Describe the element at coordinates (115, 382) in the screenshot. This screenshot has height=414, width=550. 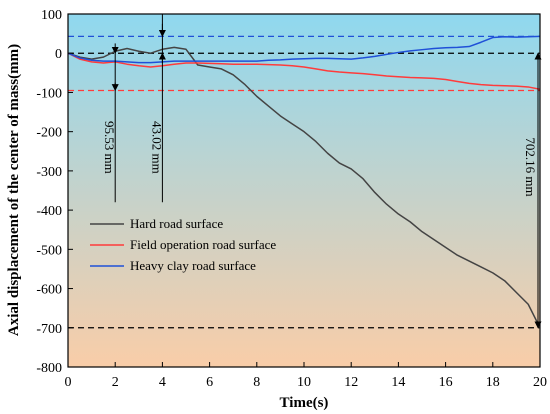
I see `x-tick-label-1: 2` at that location.